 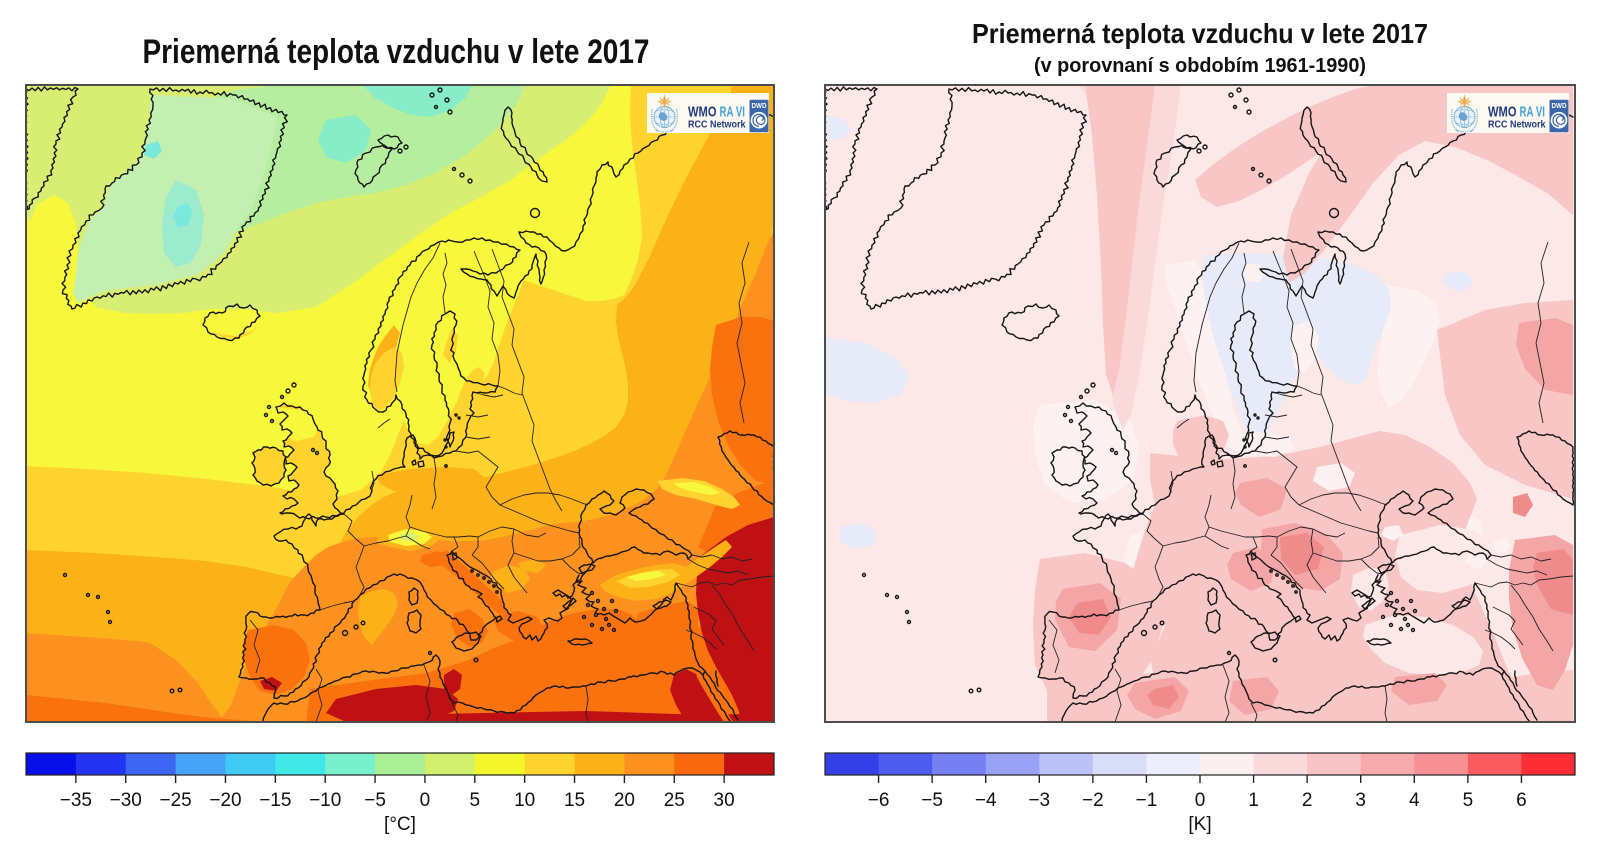 What do you see at coordinates (275, 800) in the screenshot?
I see `svg-text: −15` at bounding box center [275, 800].